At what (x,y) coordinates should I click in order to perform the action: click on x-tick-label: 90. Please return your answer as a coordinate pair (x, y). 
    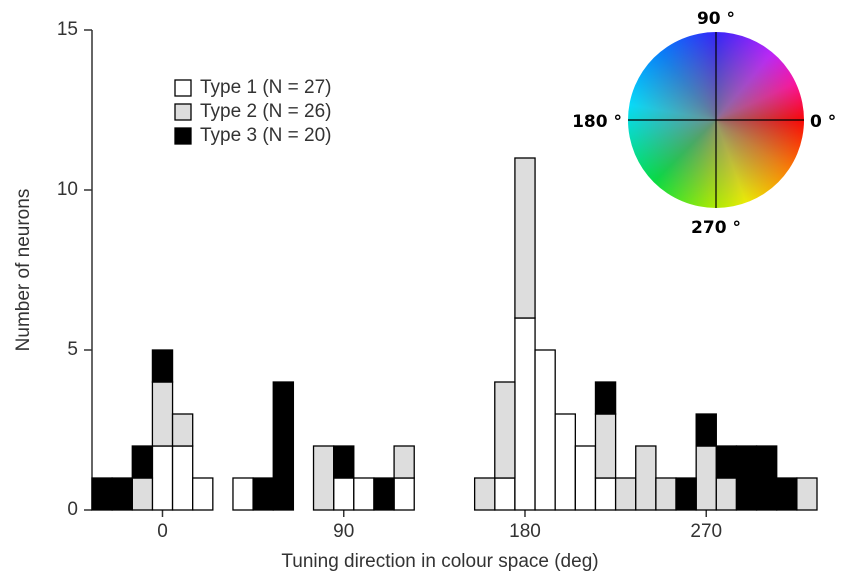
    Looking at the image, I should click on (343, 531).